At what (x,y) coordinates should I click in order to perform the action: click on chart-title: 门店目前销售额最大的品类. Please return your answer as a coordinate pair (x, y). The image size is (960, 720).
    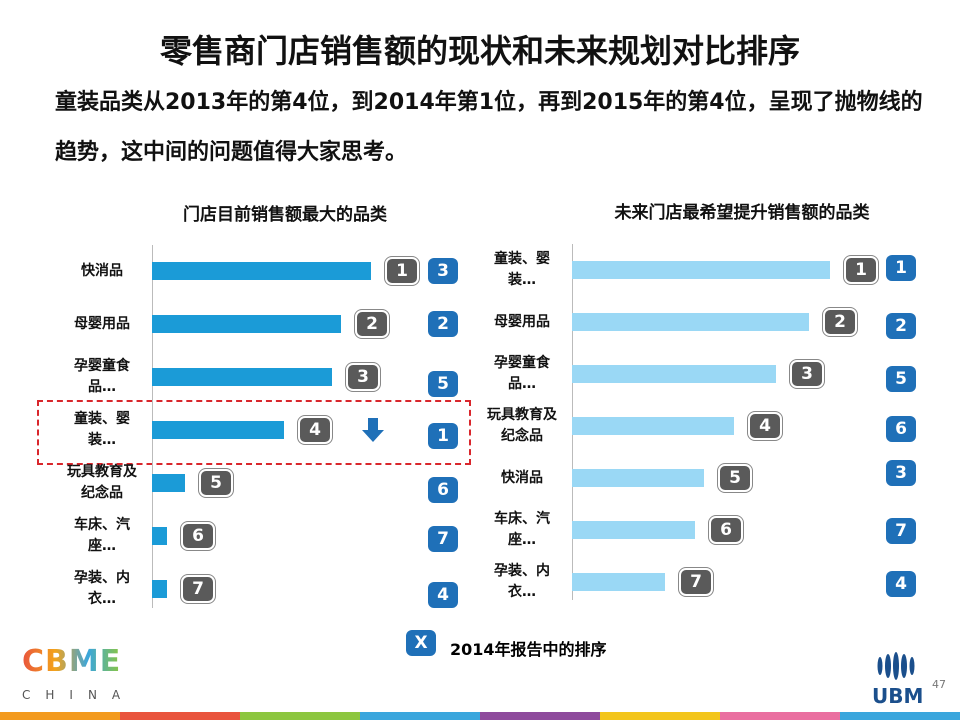
    Looking at the image, I should click on (285, 215).